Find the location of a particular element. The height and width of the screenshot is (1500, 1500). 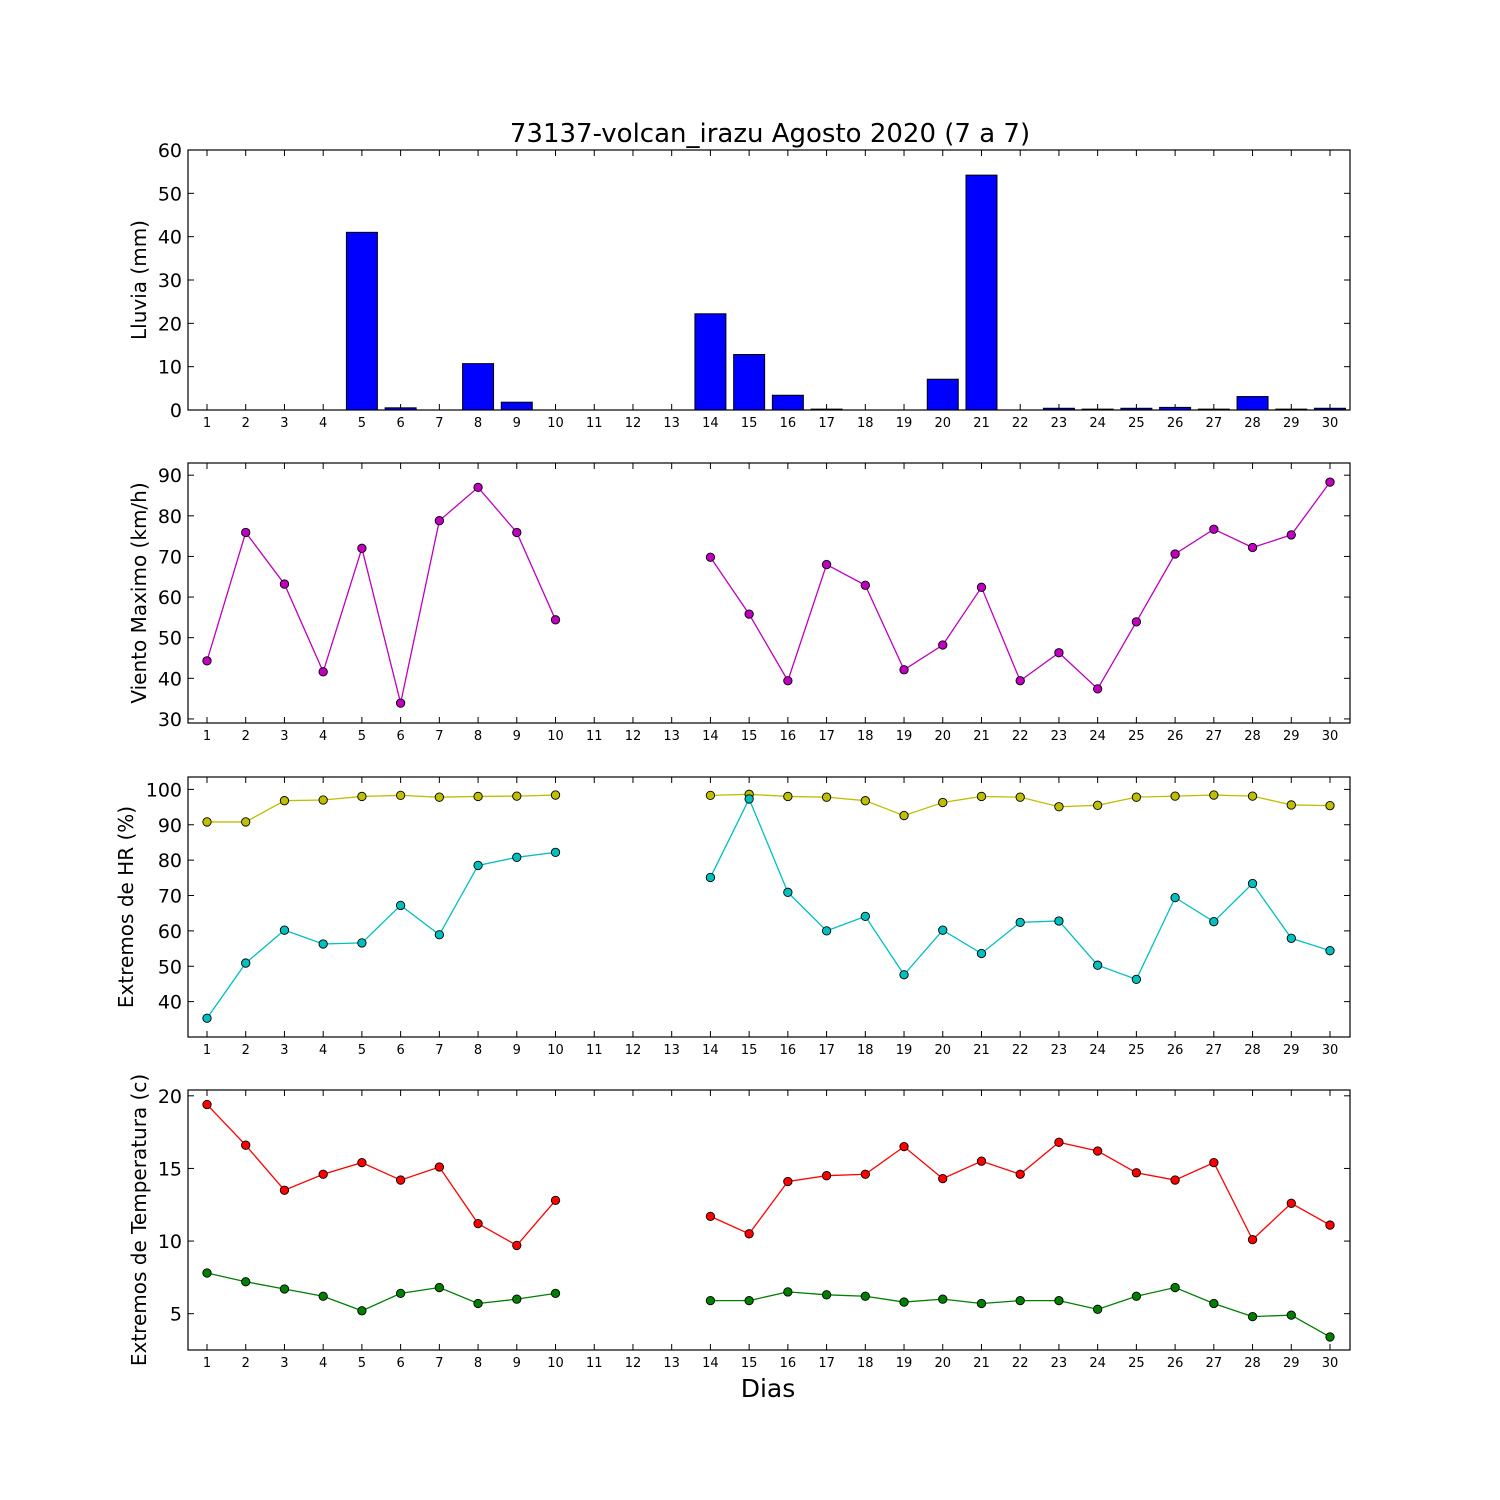

y-tick-label: 15 is located at coordinates (170, 1169).